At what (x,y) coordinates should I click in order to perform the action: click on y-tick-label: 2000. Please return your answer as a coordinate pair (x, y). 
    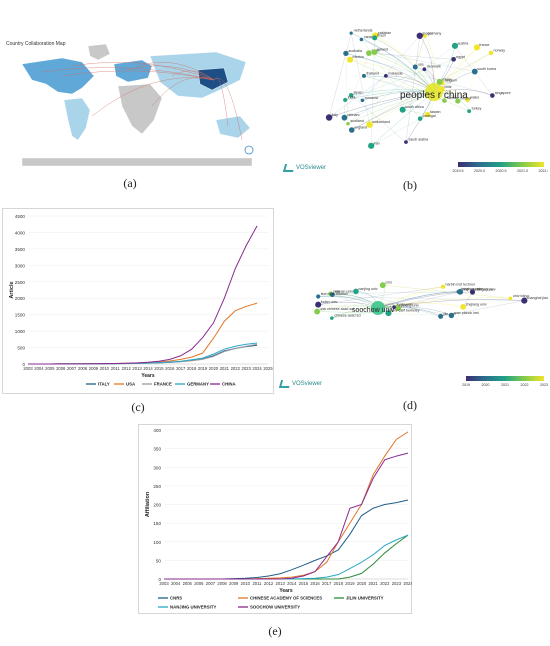
    Looking at the image, I should click on (20, 298).